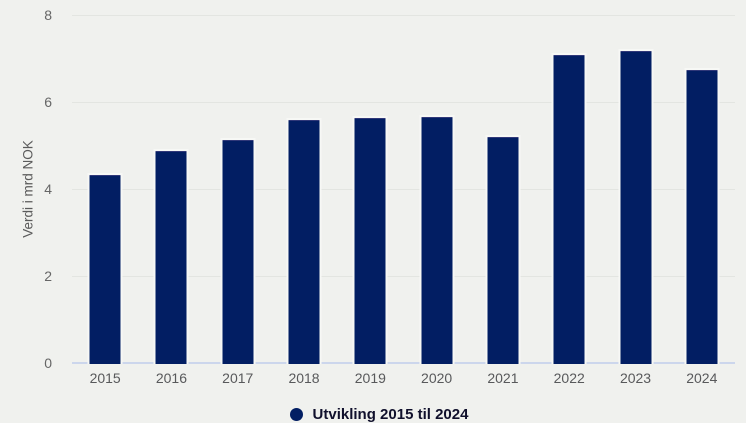 The width and height of the screenshot is (746, 423). Describe the element at coordinates (304, 240) in the screenshot. I see `bar-2018` at that location.